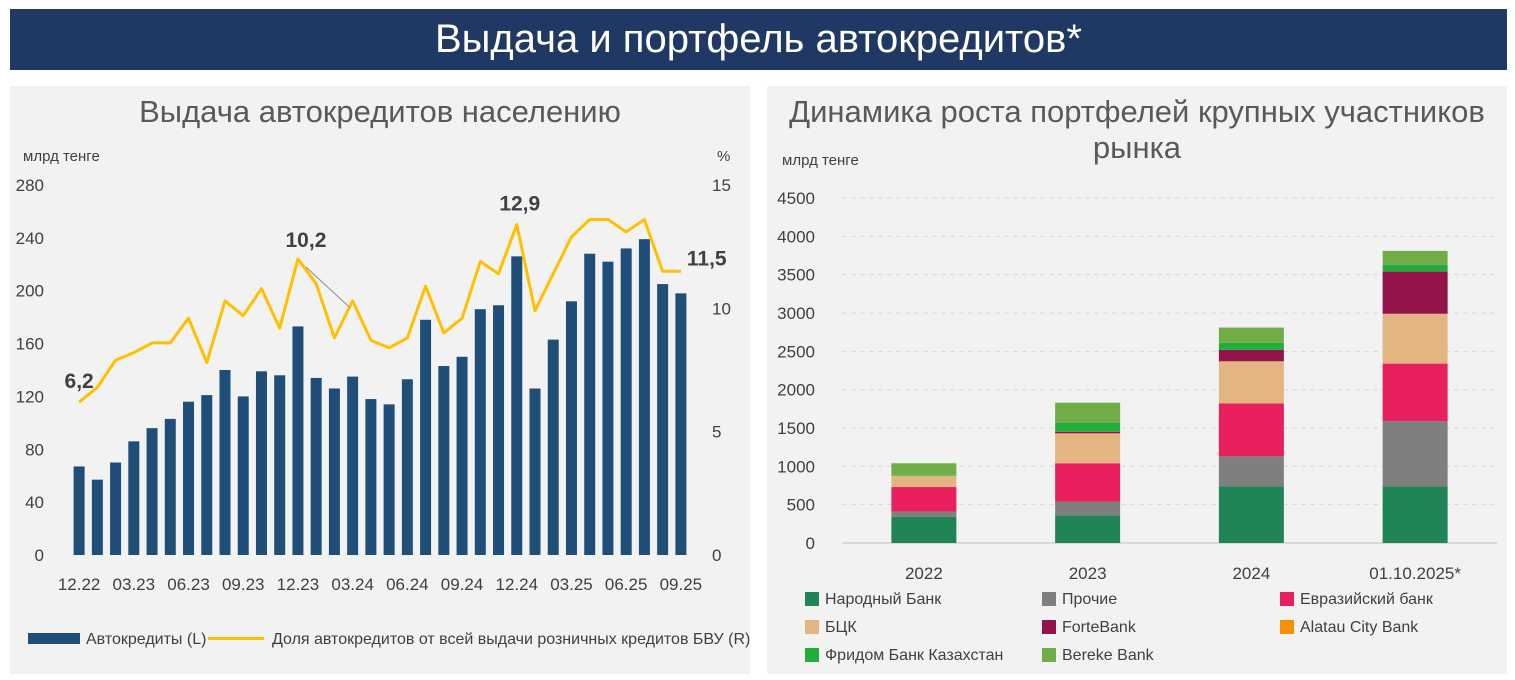 The image size is (1515, 680). I want to click on x-axis-tick-label: 09.25, so click(681, 584).